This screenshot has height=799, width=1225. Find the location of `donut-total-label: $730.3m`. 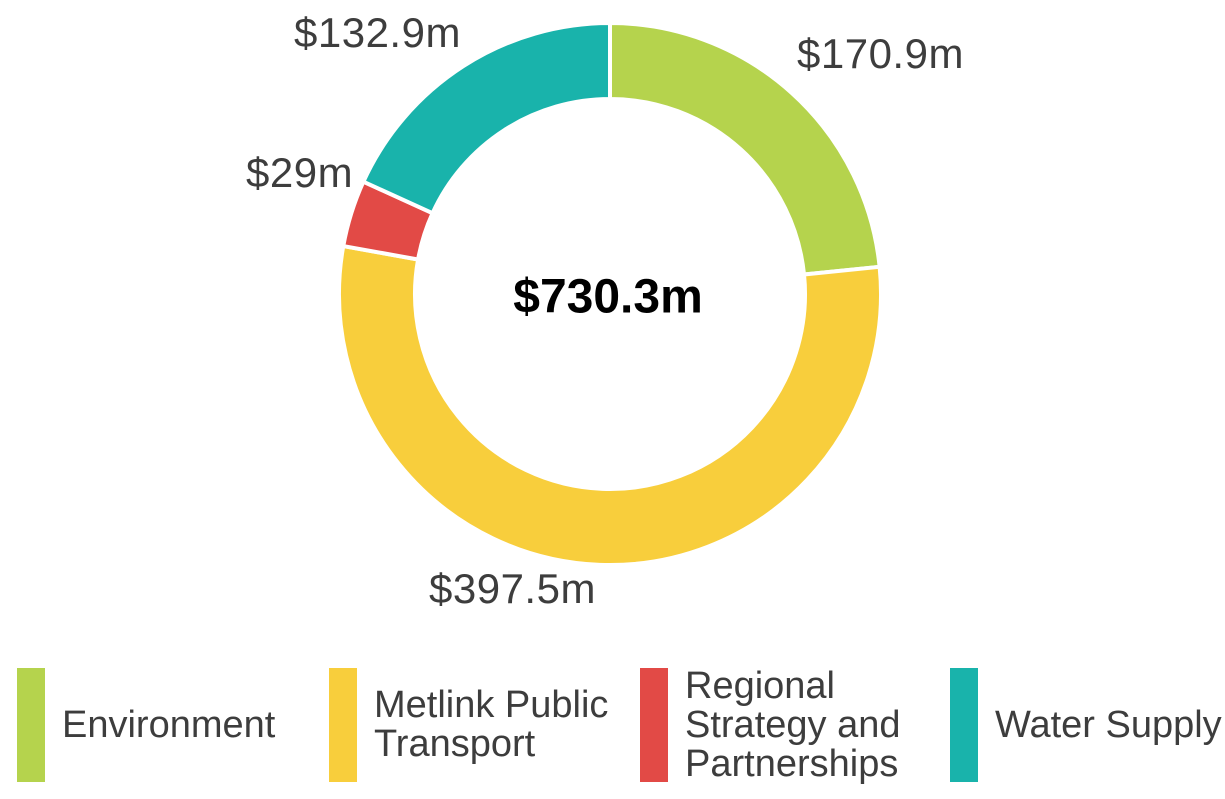

donut-total-label: $730.3m is located at coordinates (608, 297).